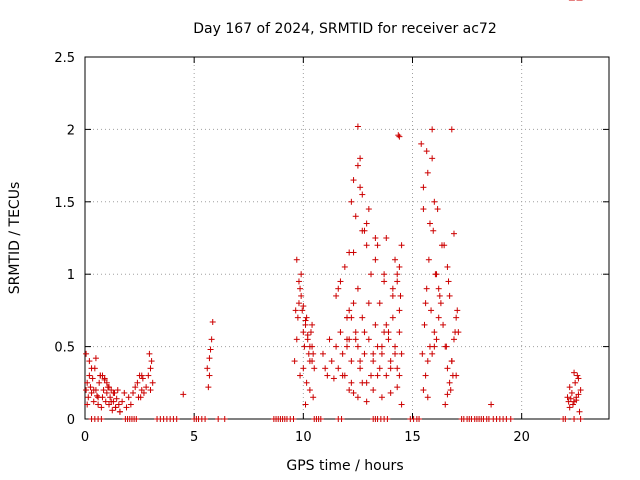 The width and height of the screenshot is (640, 480). Describe the element at coordinates (64, 58) in the screenshot. I see `y-tick-label: 2.5` at that location.